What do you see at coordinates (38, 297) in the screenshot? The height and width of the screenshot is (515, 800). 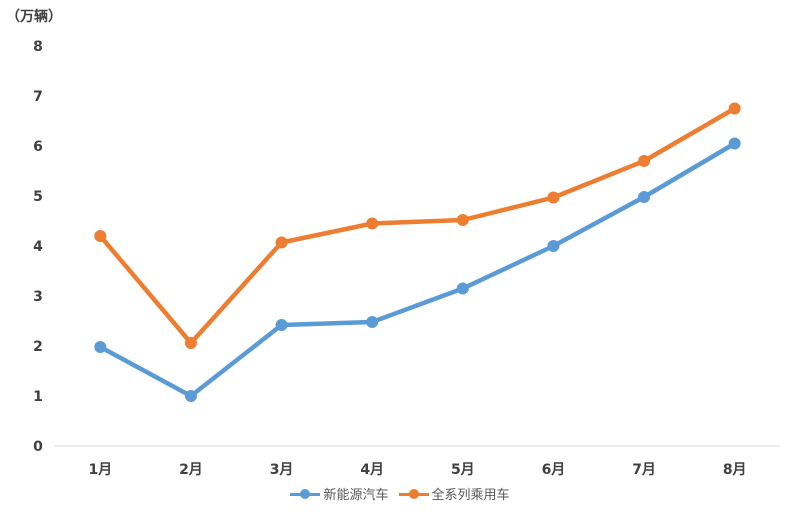 I see `y-tick-label: 3` at bounding box center [38, 297].